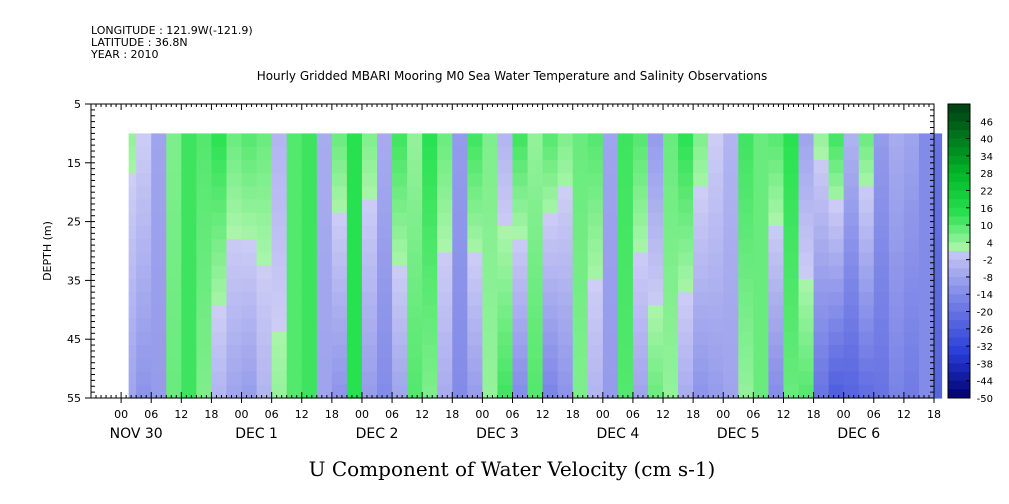 The width and height of the screenshot is (1009, 504). Describe the element at coordinates (151, 414) in the screenshot. I see `x-tick-label: 06` at that location.